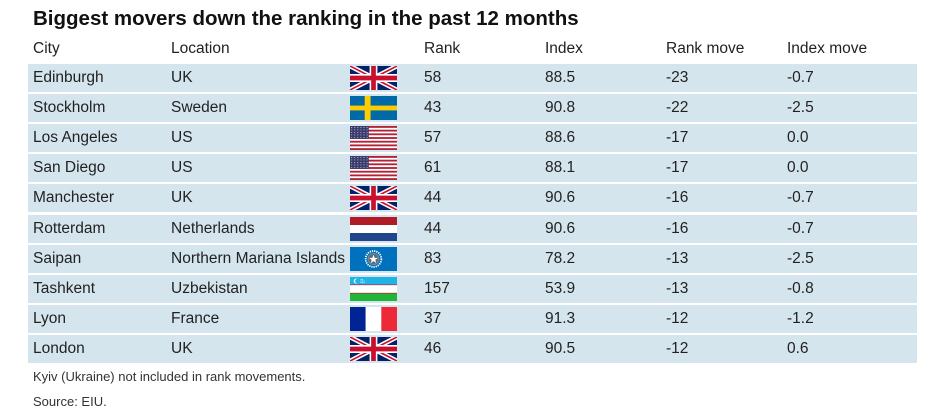 The width and height of the screenshot is (940, 420). What do you see at coordinates (69, 108) in the screenshot?
I see `cell-city: Stockholm` at bounding box center [69, 108].